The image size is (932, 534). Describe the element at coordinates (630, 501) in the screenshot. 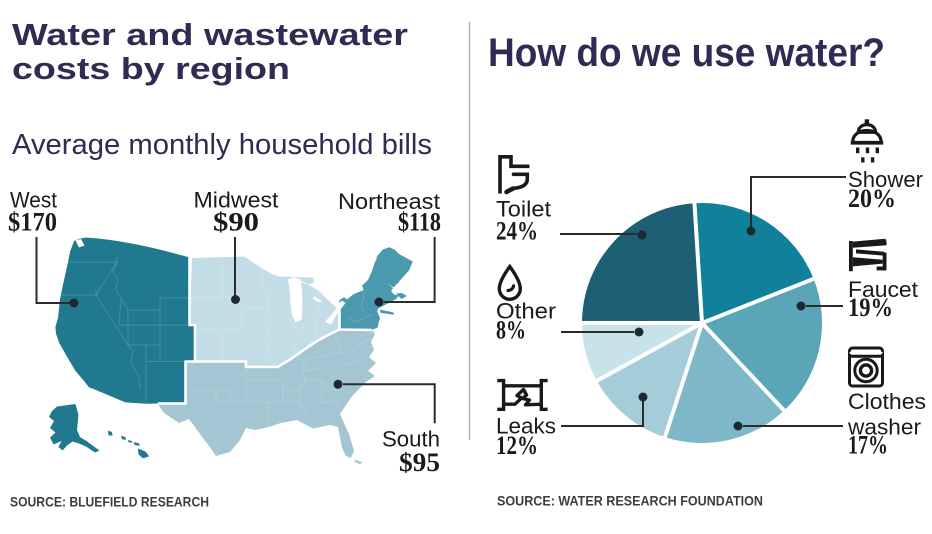

I see `svg-text:SOURCE: WATER RESEARCH FOUNDAT: SOURCE: WATER RESEARCH FOUNDATION` at that location.